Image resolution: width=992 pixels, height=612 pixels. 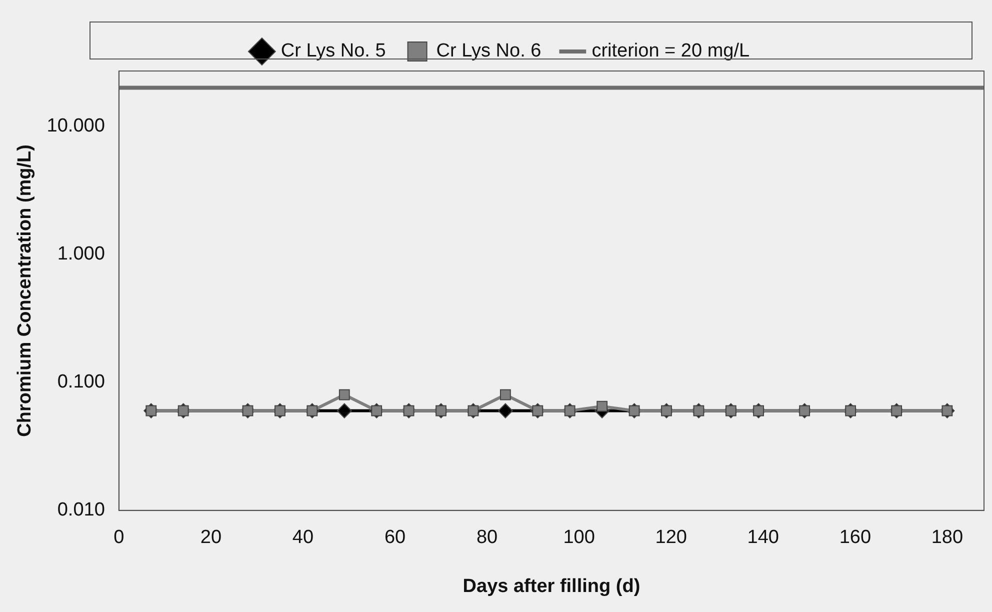 I want to click on x-tick-label: 40, so click(x=303, y=537).